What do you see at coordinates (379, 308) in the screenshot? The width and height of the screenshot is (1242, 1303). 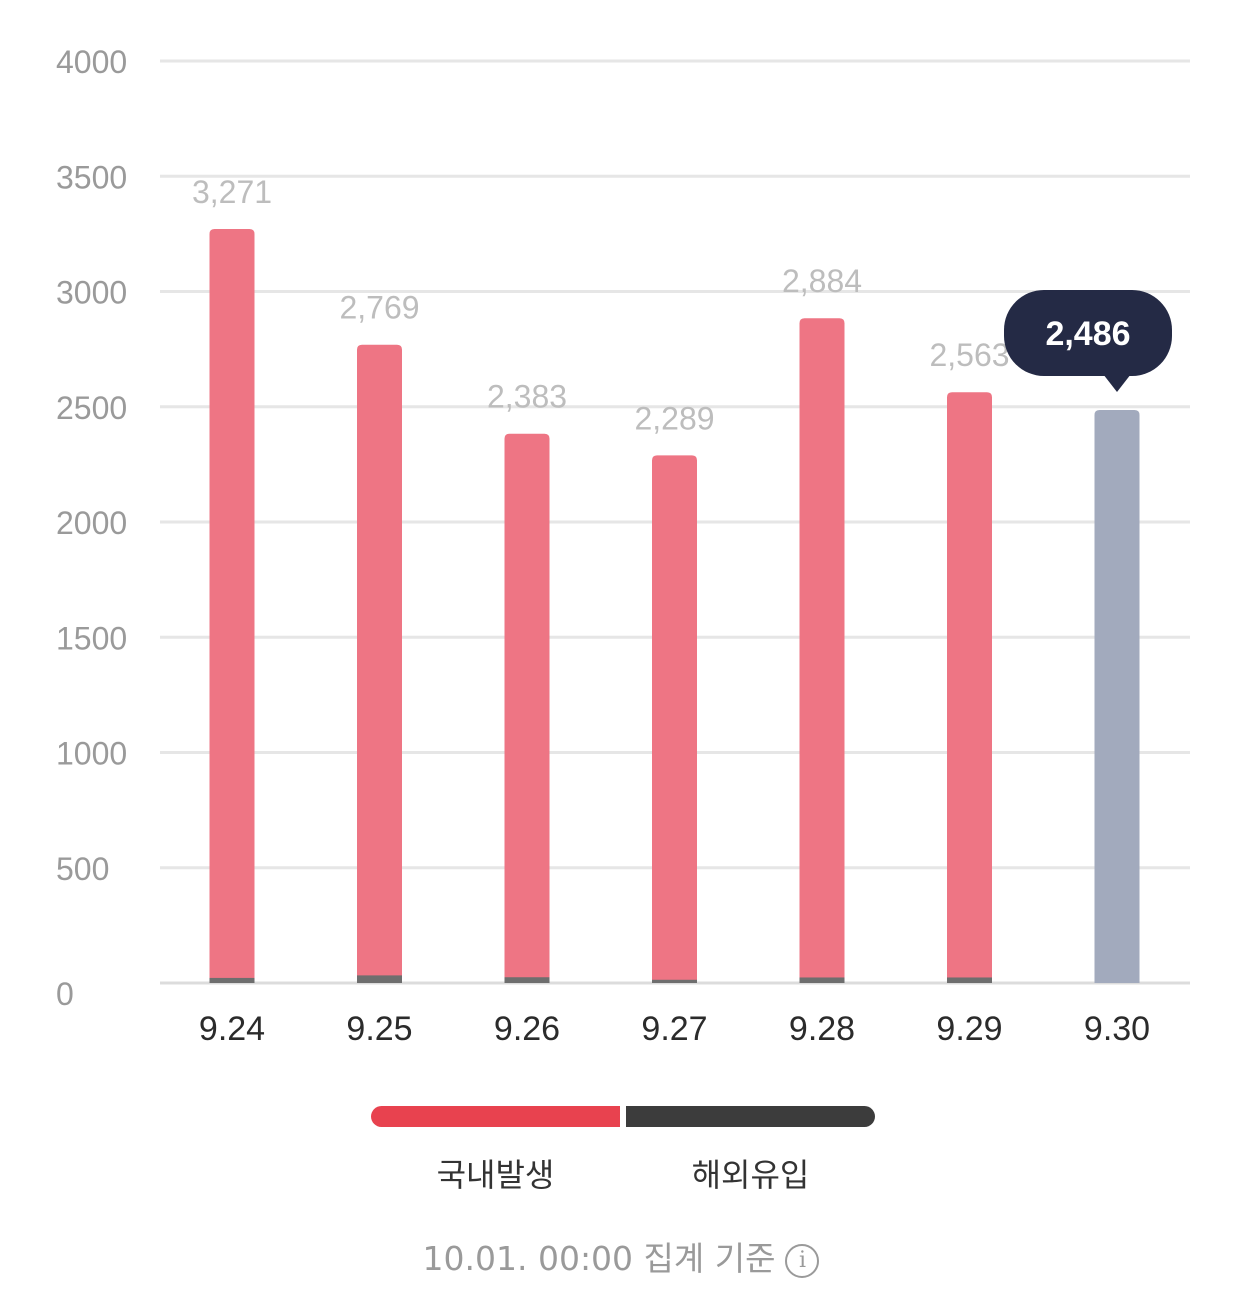 I see `bar-value-label: 2,769` at bounding box center [379, 308].